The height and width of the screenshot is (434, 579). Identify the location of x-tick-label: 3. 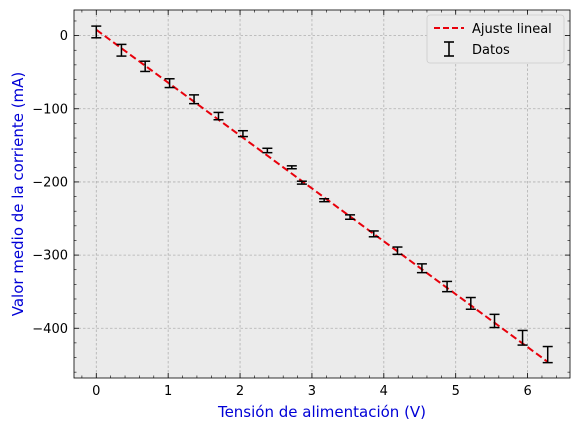
(312, 391).